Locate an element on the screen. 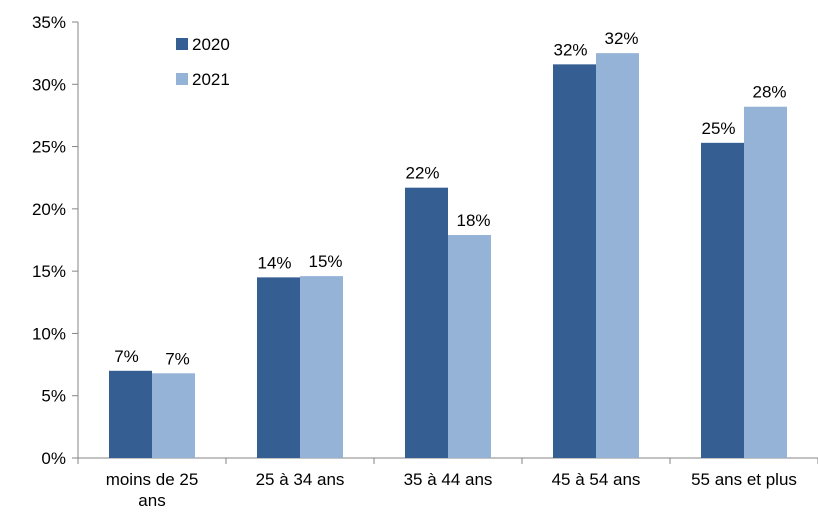  y-axis: 0% 5% 10% 15% 20% 25% 30% 35% is located at coordinates (55, 240).